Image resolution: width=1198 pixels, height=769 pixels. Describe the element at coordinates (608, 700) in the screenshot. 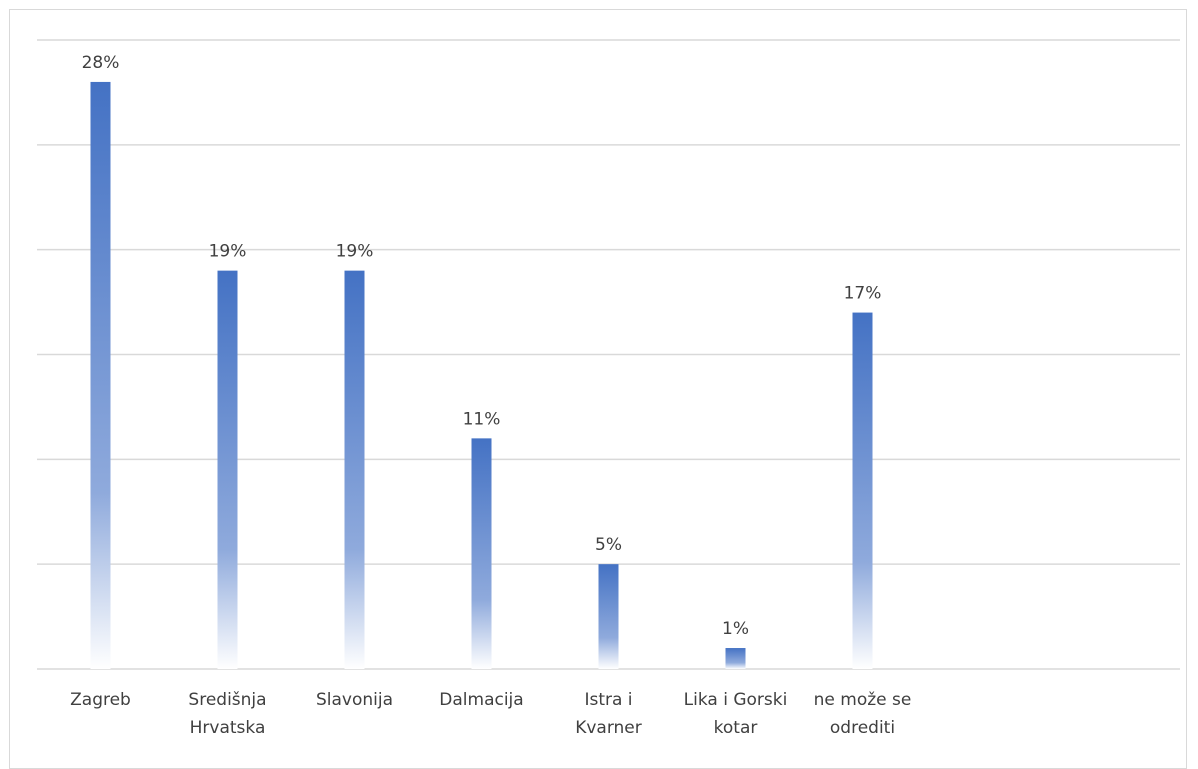

I see `x-tick-label: Istra i` at that location.